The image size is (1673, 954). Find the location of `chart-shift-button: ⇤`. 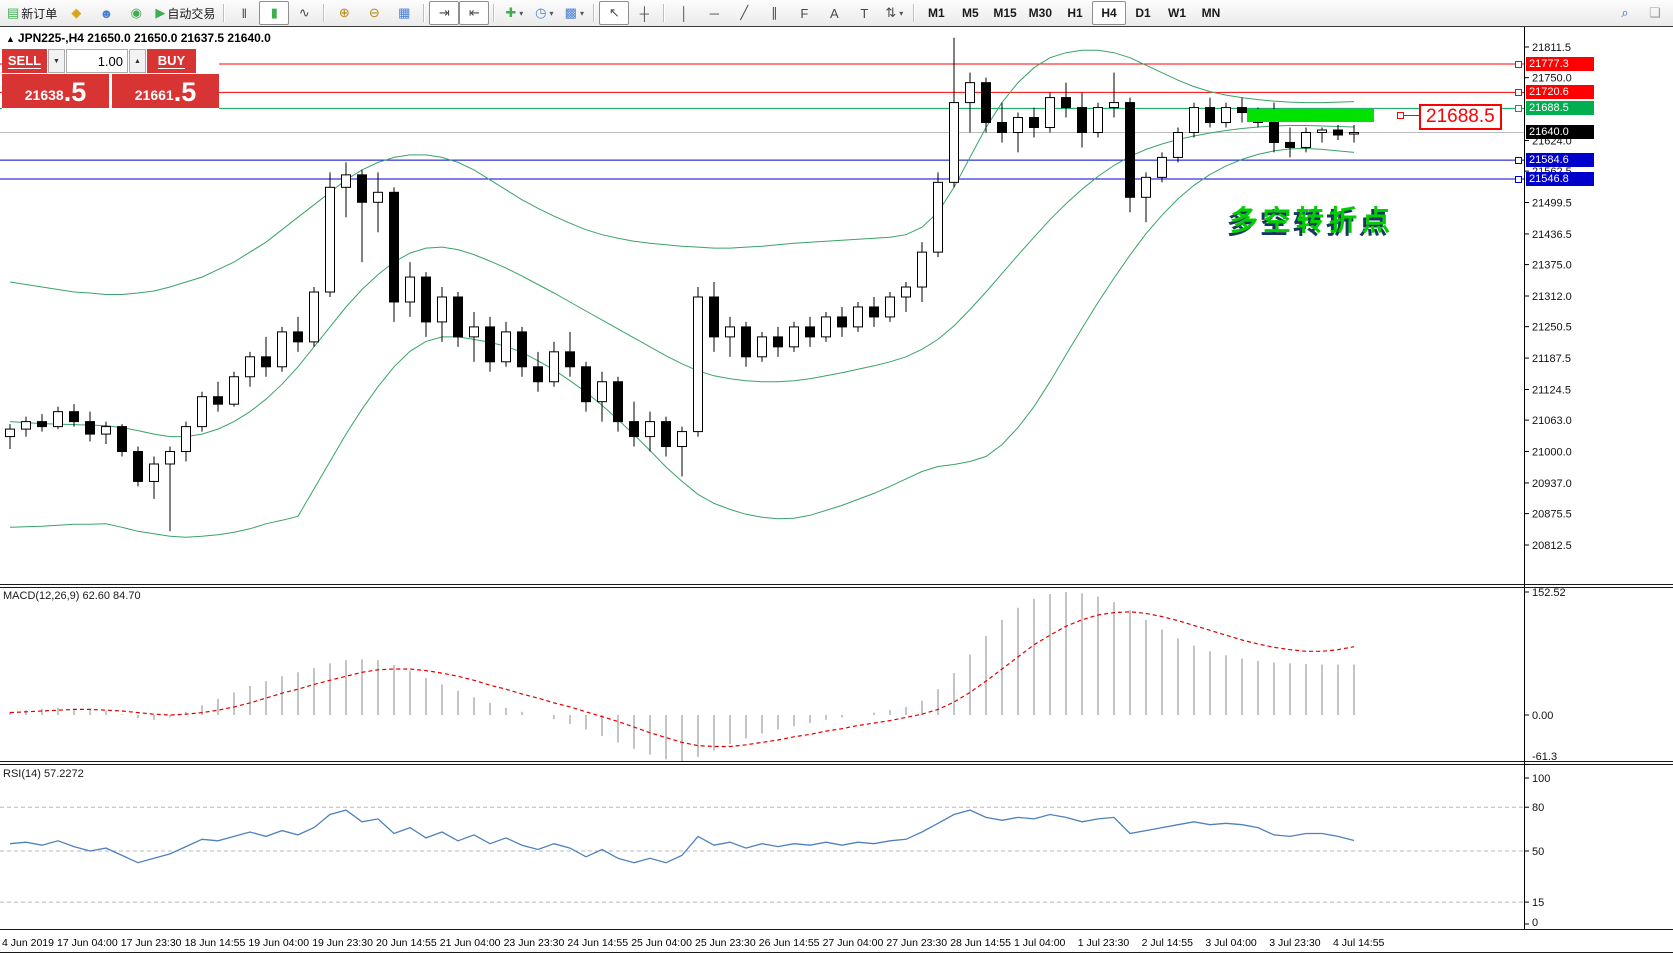

chart-shift-button: ⇤ is located at coordinates (474, 13).